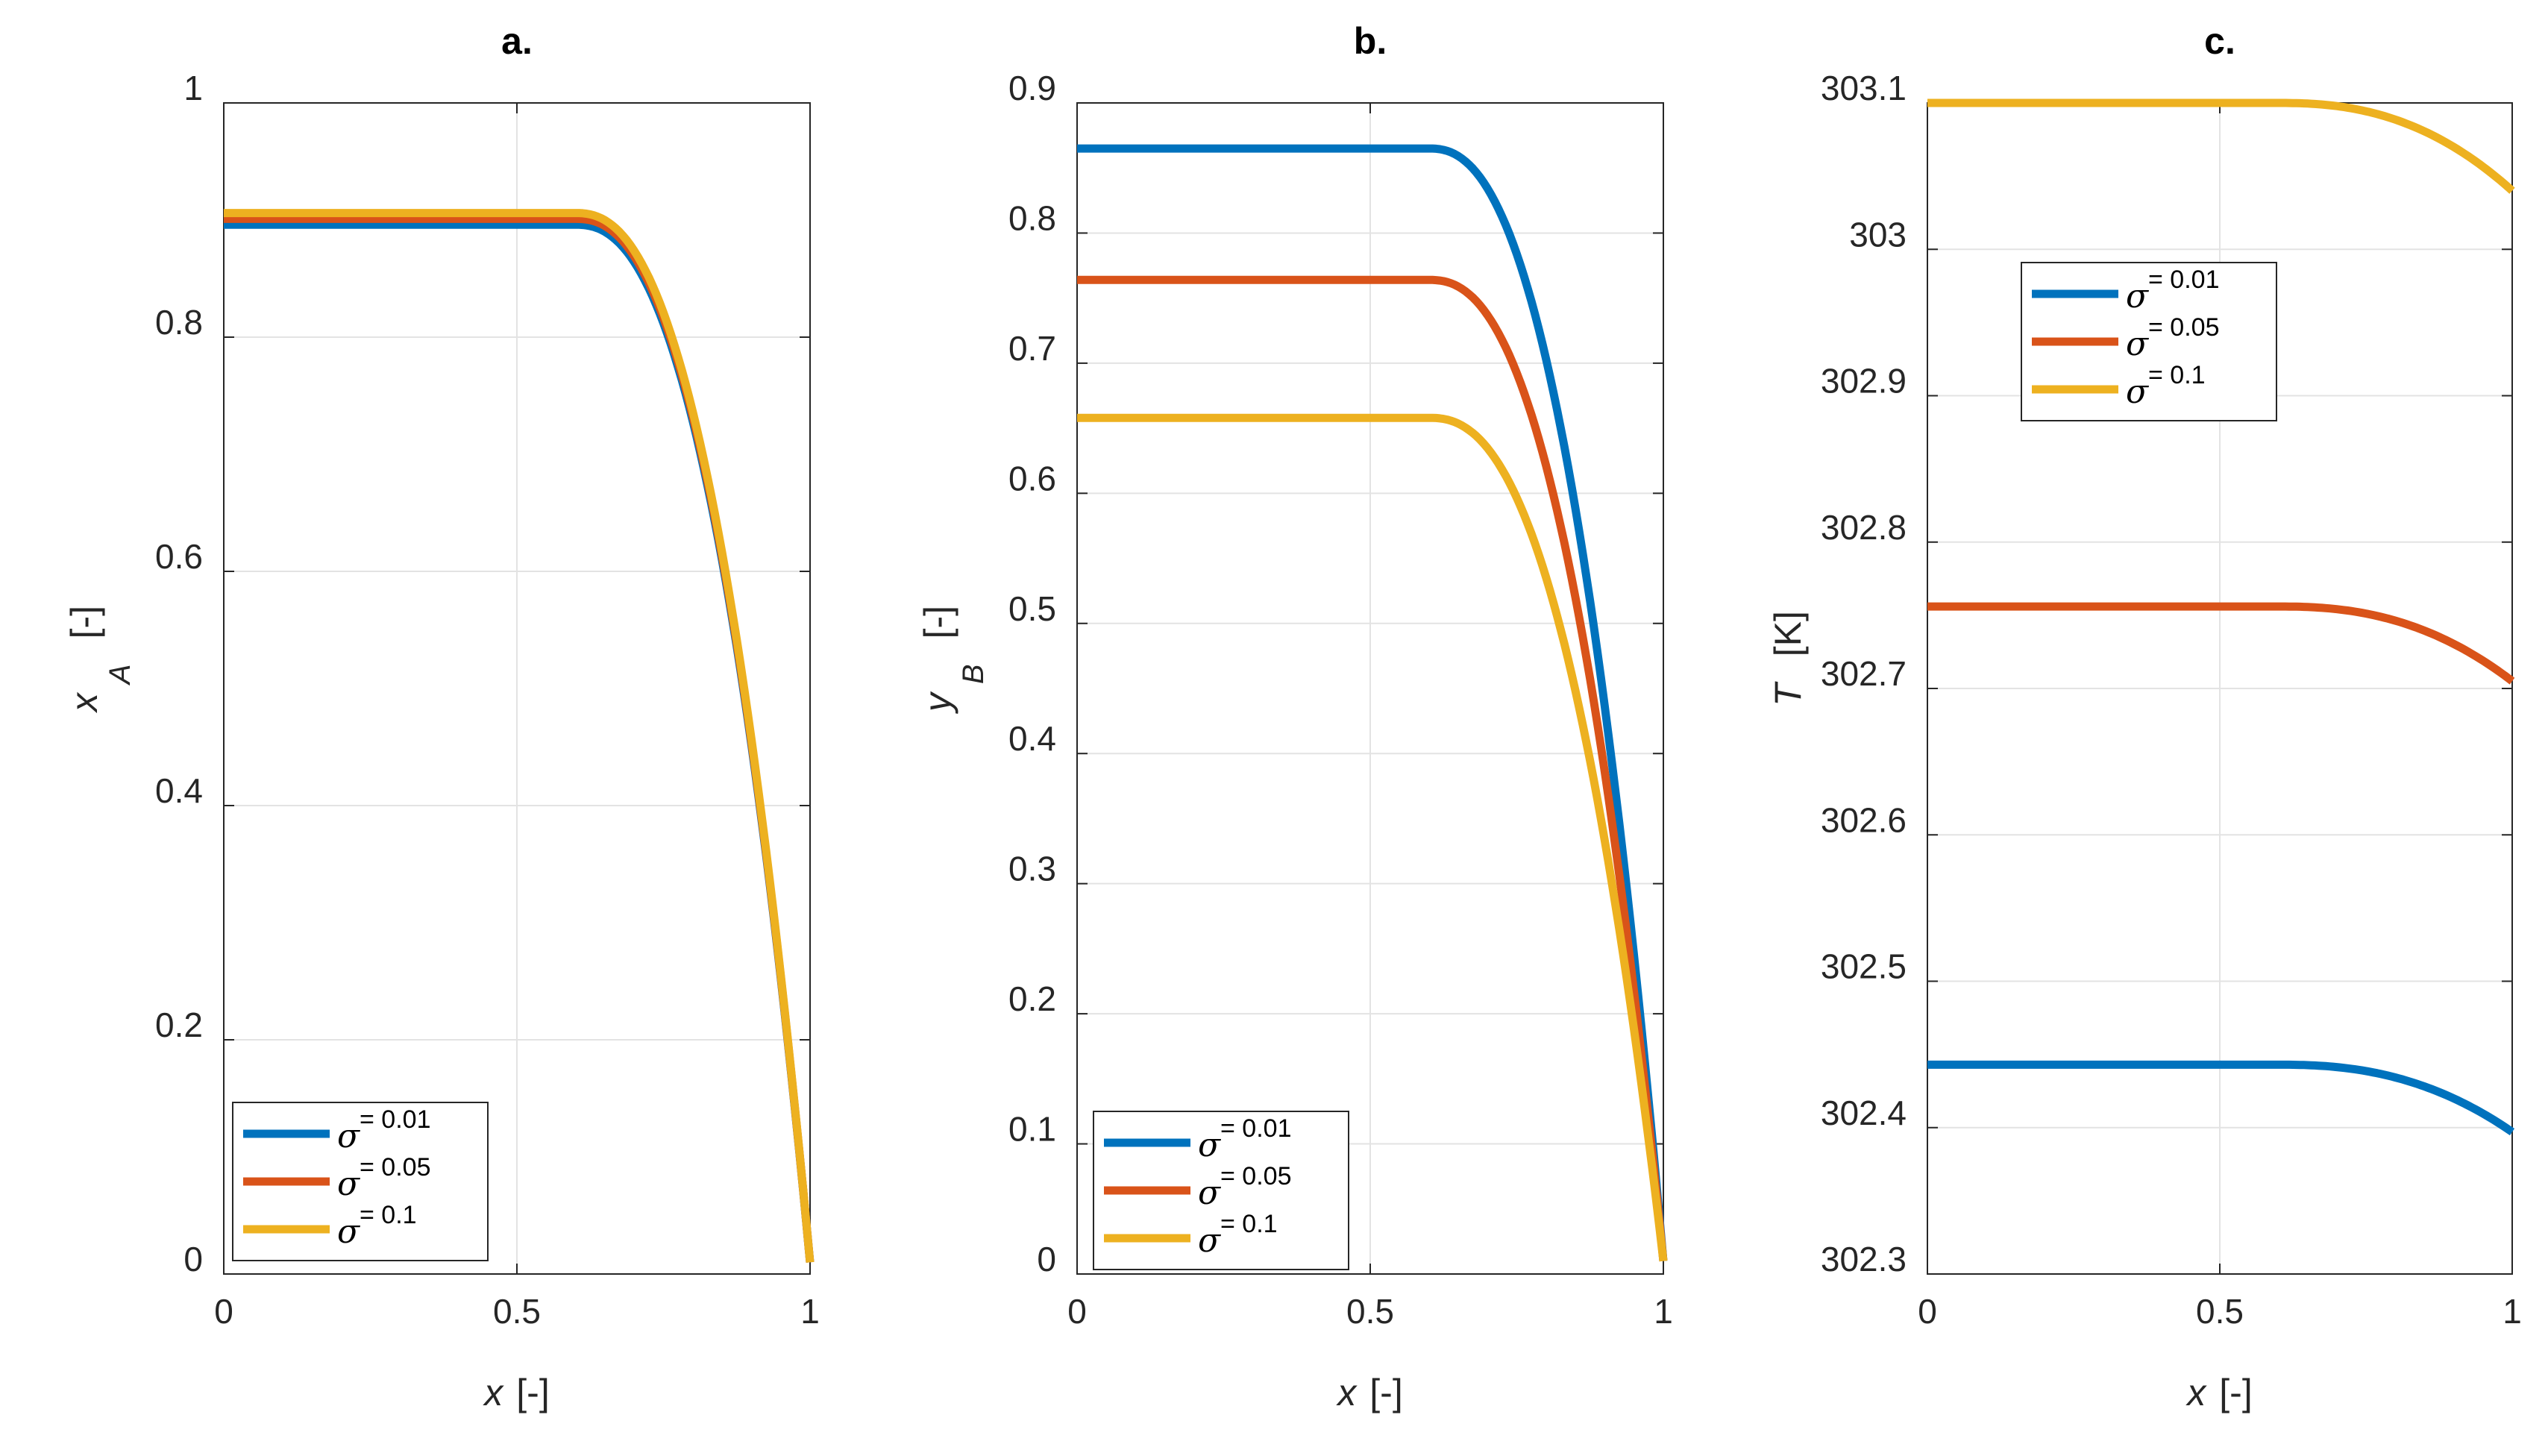 This screenshot has width=2548, height=1456. What do you see at coordinates (1864, 527) in the screenshot?
I see `y-tick-label: 302.8` at bounding box center [1864, 527].